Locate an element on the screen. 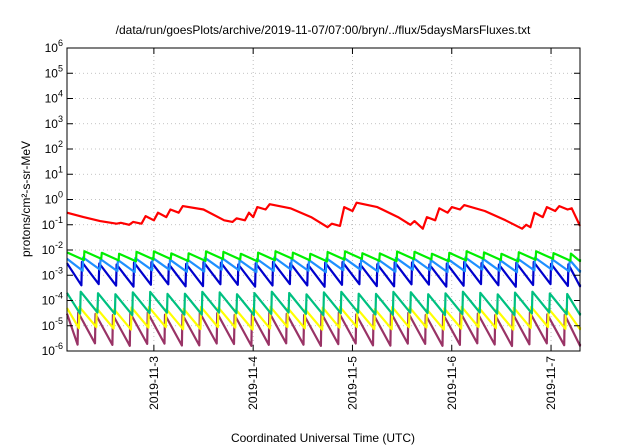 This screenshot has height=448, width=640. y-tick-label: 10³ is located at coordinates (54, 122).